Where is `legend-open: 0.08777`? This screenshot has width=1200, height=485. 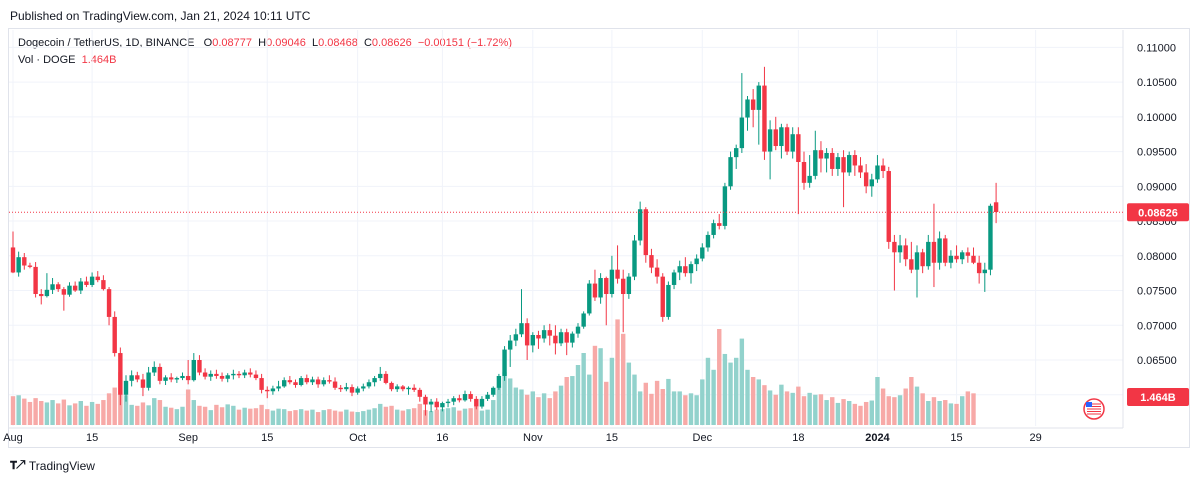 legend-open: 0.08777 is located at coordinates (232, 43).